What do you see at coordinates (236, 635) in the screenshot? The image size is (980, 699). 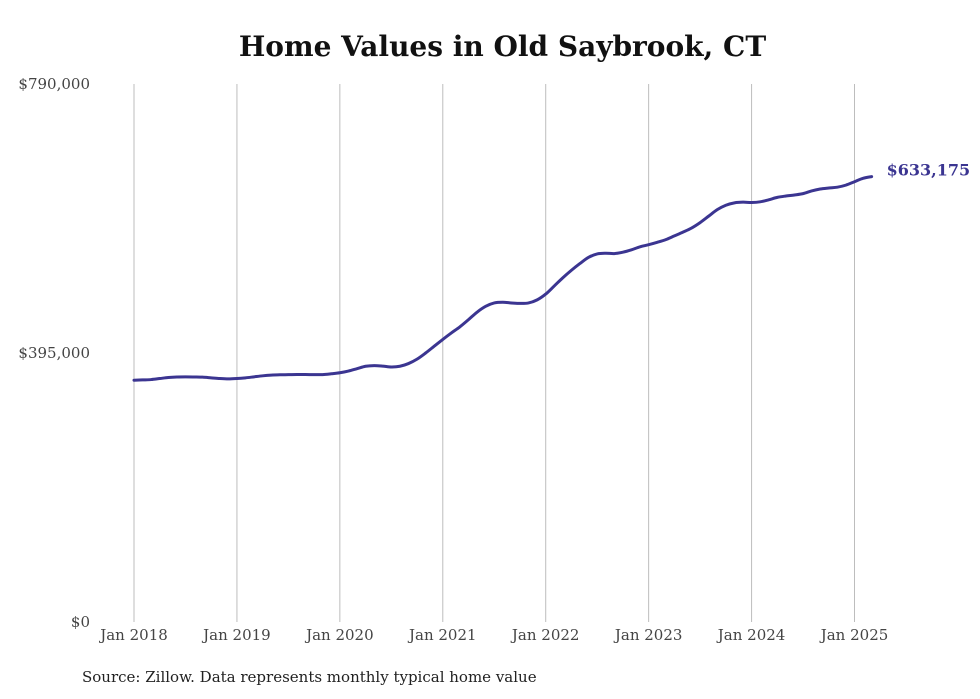 I see `x-tick-label: Jan 2019` at bounding box center [236, 635].